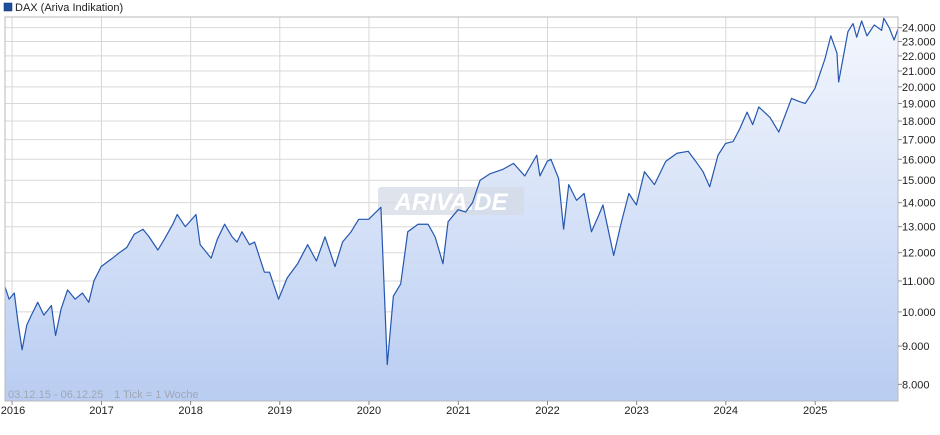  I want to click on y-tick-label: 22.000, so click(919, 57).